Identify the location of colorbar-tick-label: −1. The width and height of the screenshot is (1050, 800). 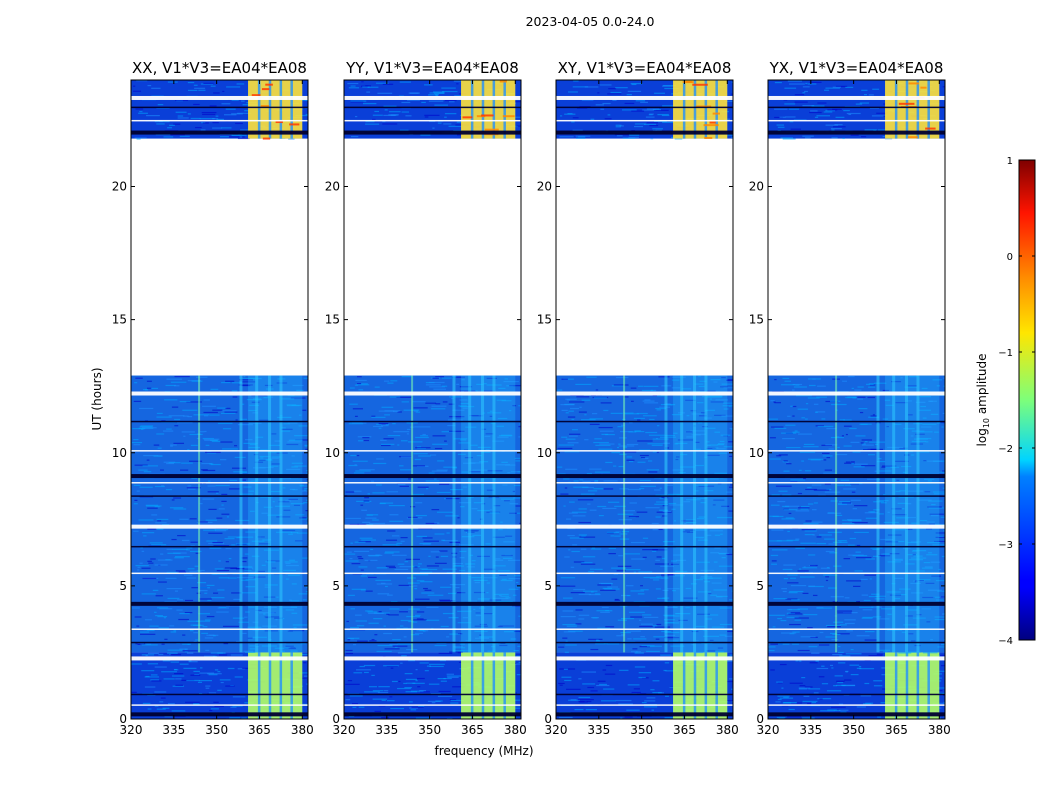
(1005, 353).